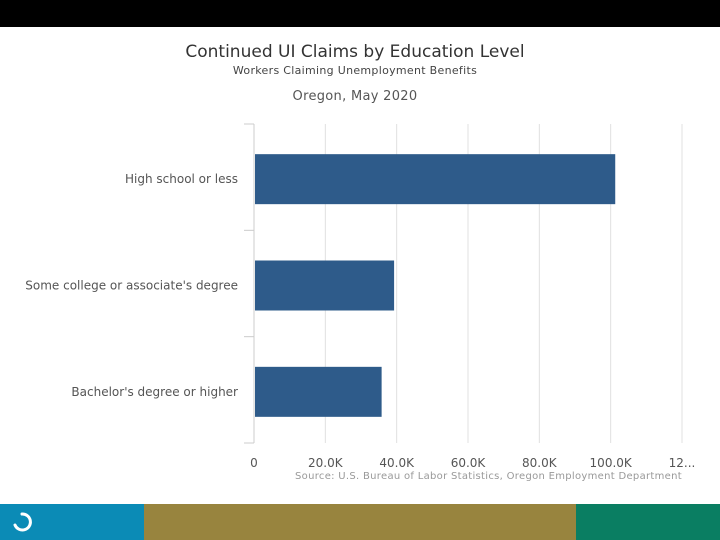 The height and width of the screenshot is (540, 720). Describe the element at coordinates (154, 392) in the screenshot. I see `category-label: Bachelor's degree or higher` at that location.